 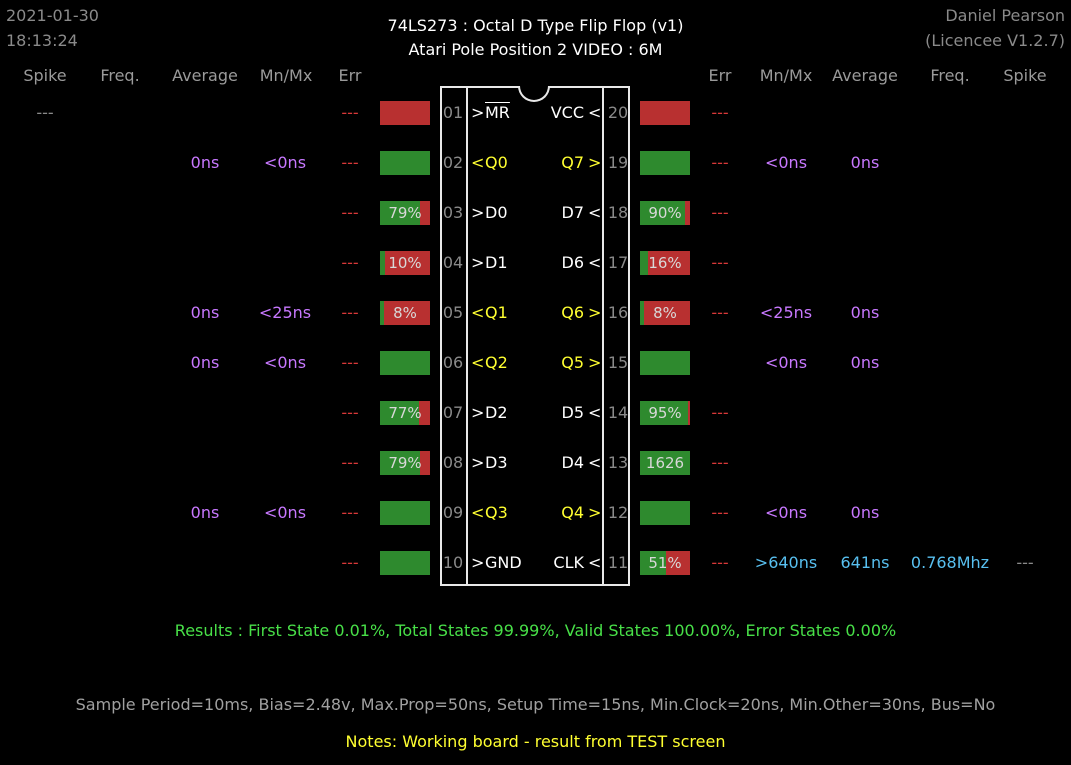 What do you see at coordinates (595, 262) in the screenshot?
I see `right-pin-17-direction: <` at bounding box center [595, 262].